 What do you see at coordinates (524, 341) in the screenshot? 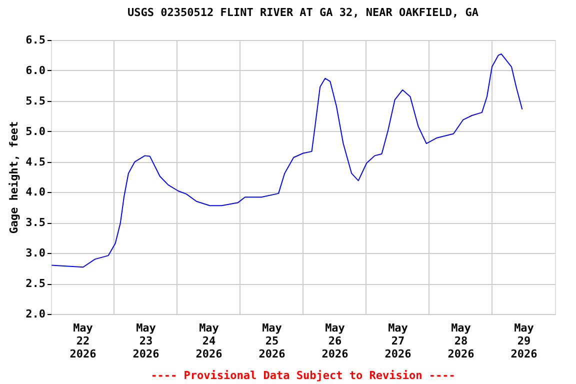
I see `x-tick-label: May 29 2026` at bounding box center [524, 341].